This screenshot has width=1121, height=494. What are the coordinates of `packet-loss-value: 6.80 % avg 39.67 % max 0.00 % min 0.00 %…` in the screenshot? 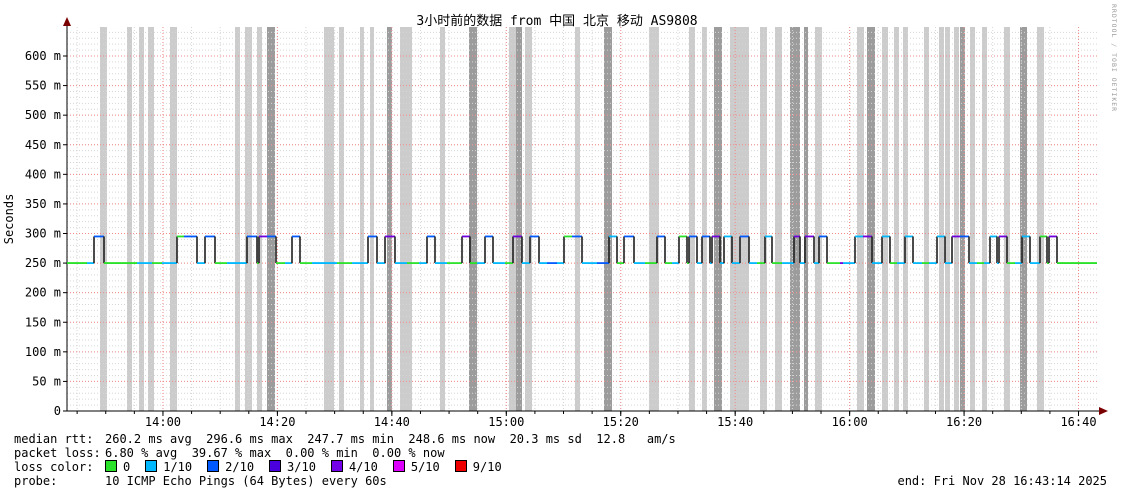 It's located at (275, 453).